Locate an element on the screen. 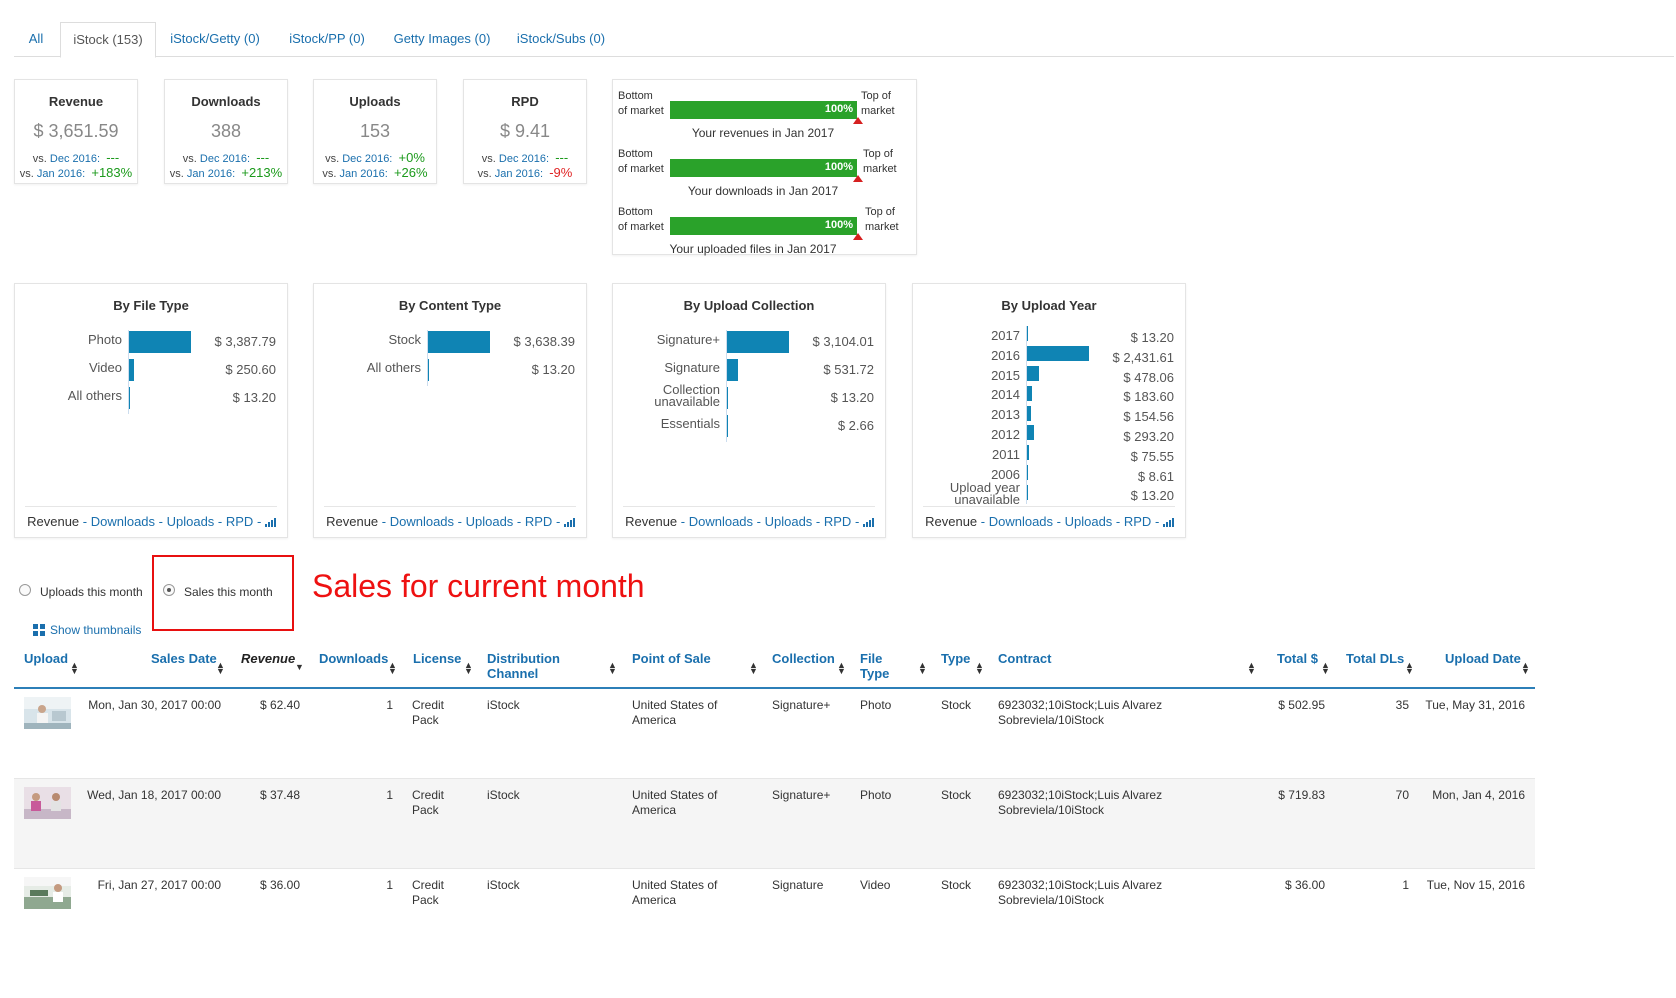  channel-cell: iStock is located at coordinates (503, 885).